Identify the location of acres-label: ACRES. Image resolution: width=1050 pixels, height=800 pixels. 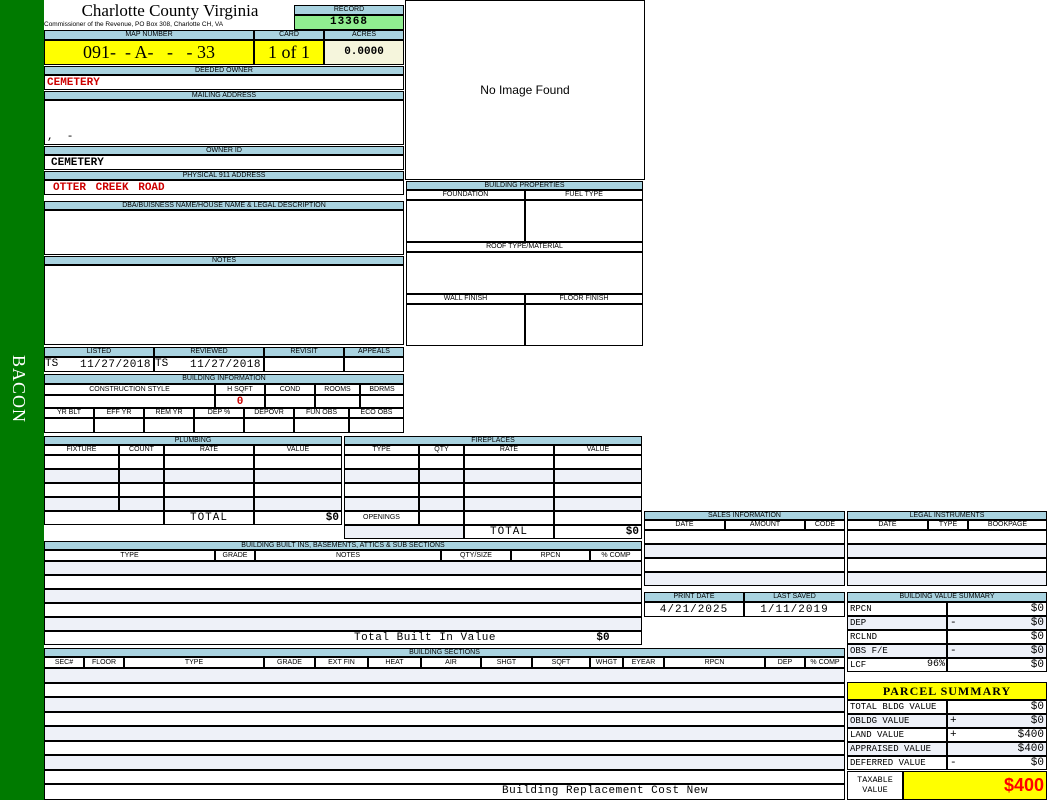
(364, 35).